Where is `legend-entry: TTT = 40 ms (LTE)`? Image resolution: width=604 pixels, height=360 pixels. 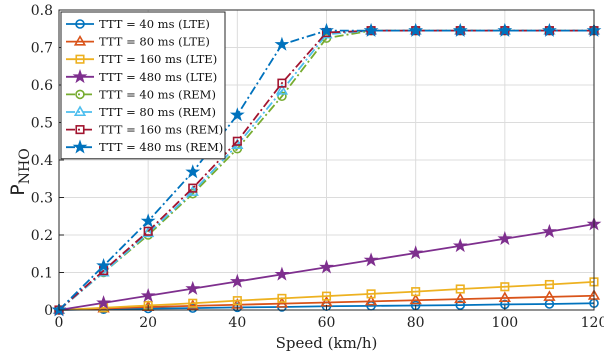
legend-entry: TTT = 40 ms (LTE) is located at coordinates (138, 24).